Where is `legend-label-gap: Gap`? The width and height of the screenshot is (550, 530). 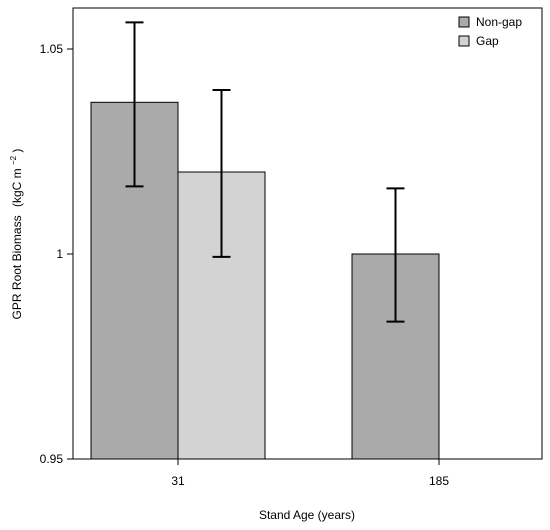 legend-label-gap: Gap is located at coordinates (487, 41).